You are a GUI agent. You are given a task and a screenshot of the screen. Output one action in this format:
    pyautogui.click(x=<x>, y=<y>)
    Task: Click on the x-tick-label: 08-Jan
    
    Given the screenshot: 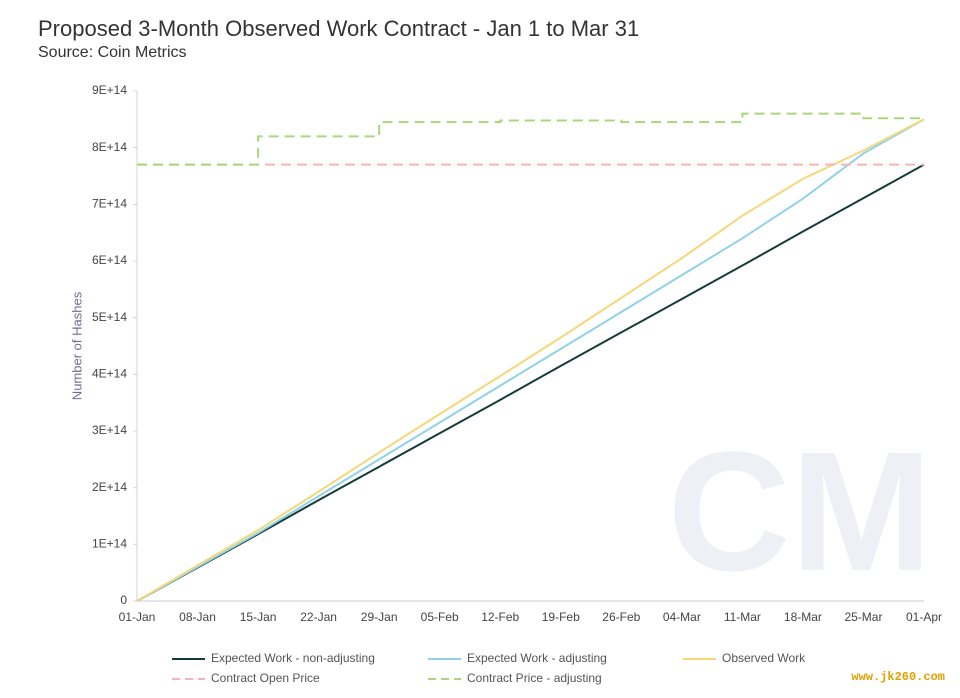 What is the action you would take?
    pyautogui.click(x=197, y=617)
    